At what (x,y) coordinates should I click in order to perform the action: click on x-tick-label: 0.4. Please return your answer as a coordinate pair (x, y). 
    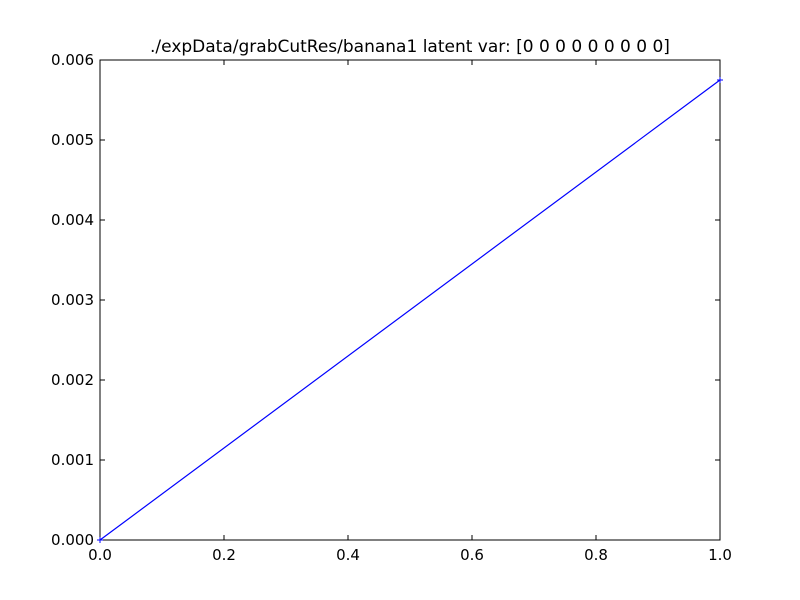
    Looking at the image, I should click on (348, 555).